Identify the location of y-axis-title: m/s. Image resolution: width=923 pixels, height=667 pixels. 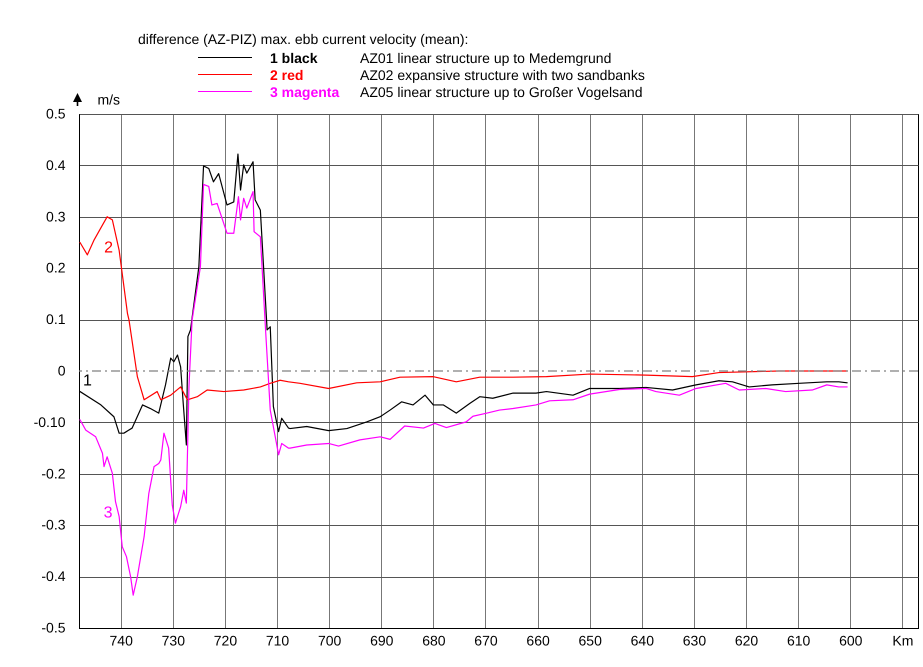
(109, 100).